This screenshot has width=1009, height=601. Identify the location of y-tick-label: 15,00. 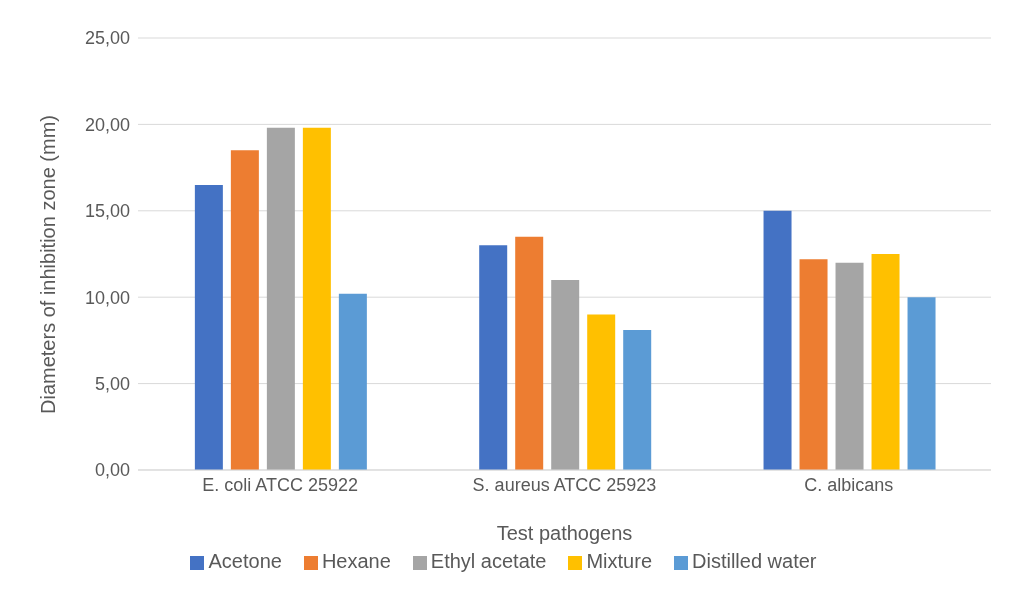
(107, 211).